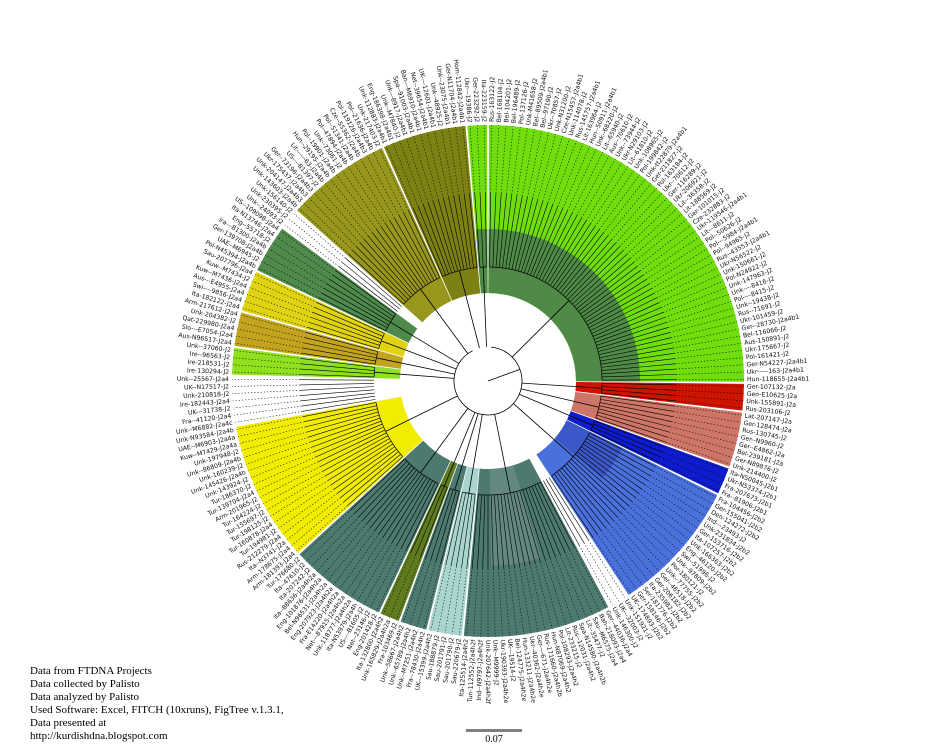  Describe the element at coordinates (504, 671) in the screenshot. I see `leaf-label: Ukr-190393-J2a4h2e` at that location.